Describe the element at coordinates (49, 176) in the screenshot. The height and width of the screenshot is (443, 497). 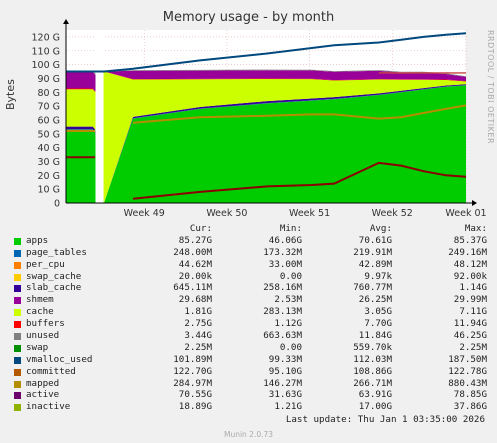
I see `y-tick-label: 20 G` at that location.